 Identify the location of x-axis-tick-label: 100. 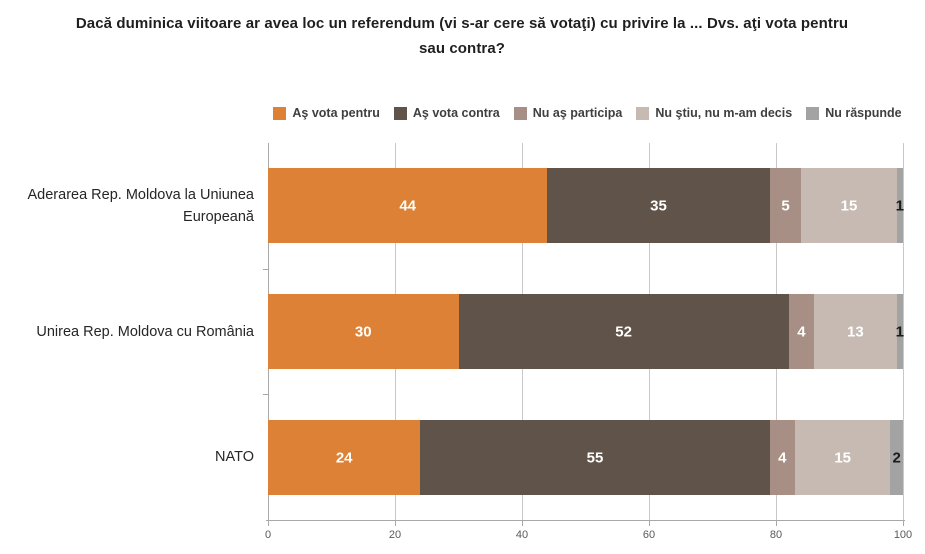
(903, 535).